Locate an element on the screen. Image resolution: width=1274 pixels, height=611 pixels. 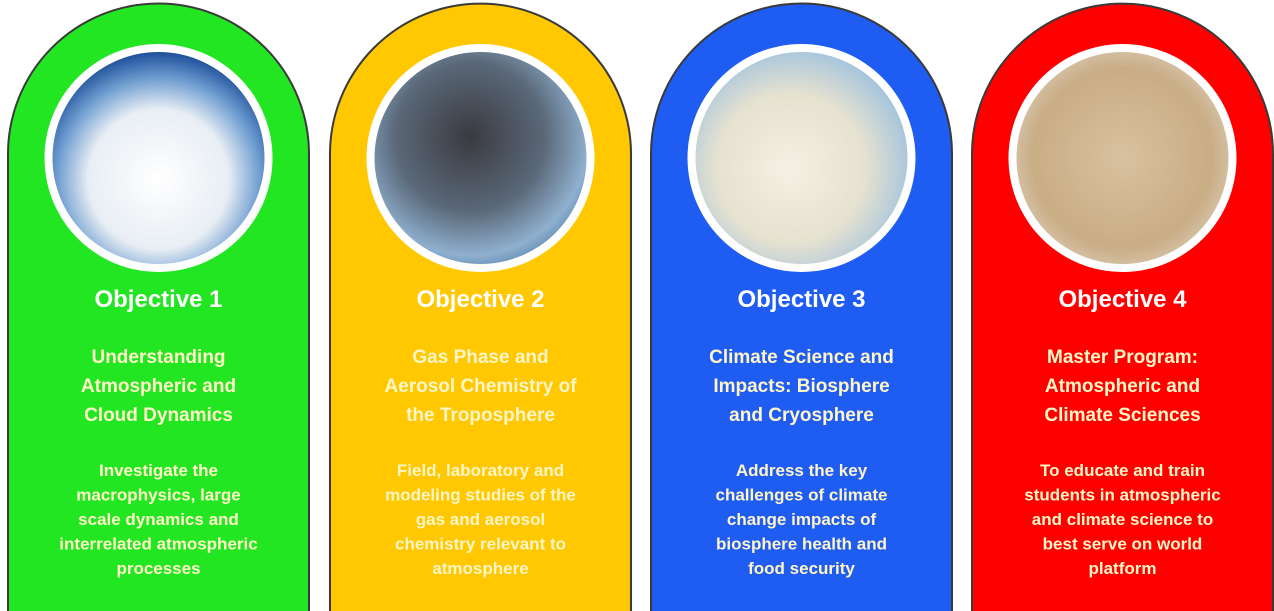
card-description: challenges of climate is located at coordinates (802, 495).